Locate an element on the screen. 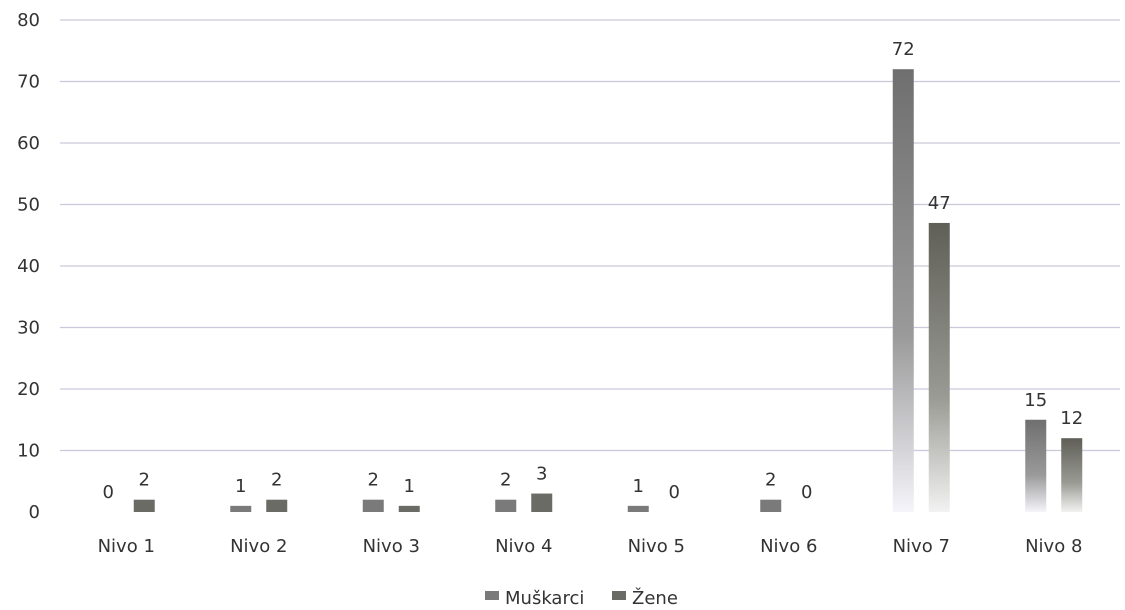  y-axis-ticks: 0 10 20 30 40 50 60 70 80 is located at coordinates (28, 266).